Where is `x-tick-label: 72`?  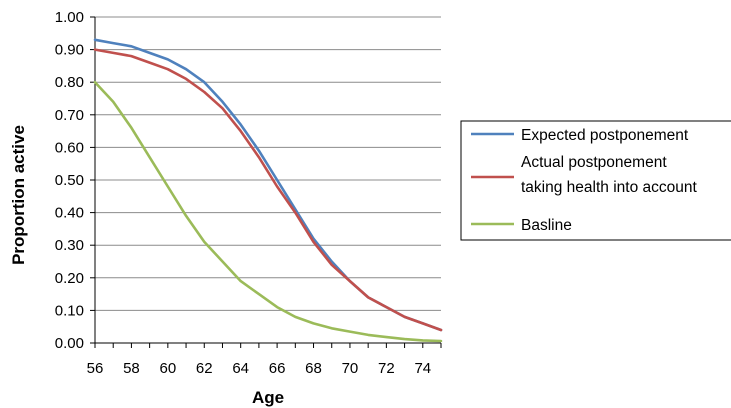 x-tick-label: 72 is located at coordinates (386, 368).